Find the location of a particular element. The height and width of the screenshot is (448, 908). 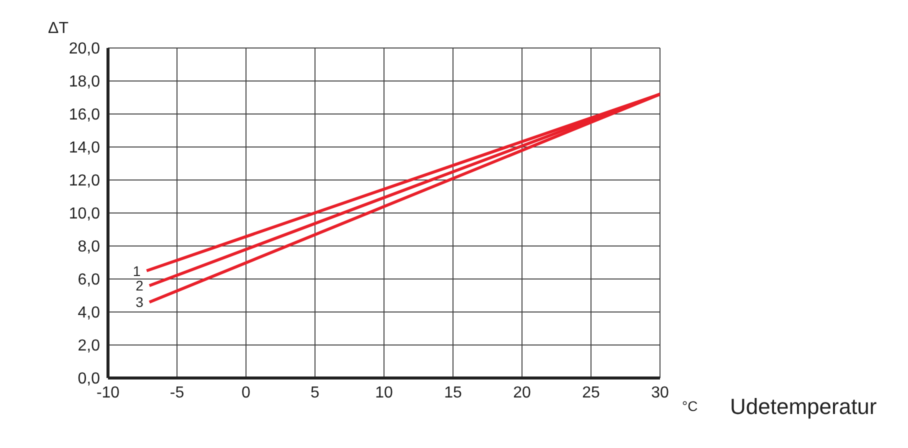

y-tick-label: 8,0 is located at coordinates (89, 247).